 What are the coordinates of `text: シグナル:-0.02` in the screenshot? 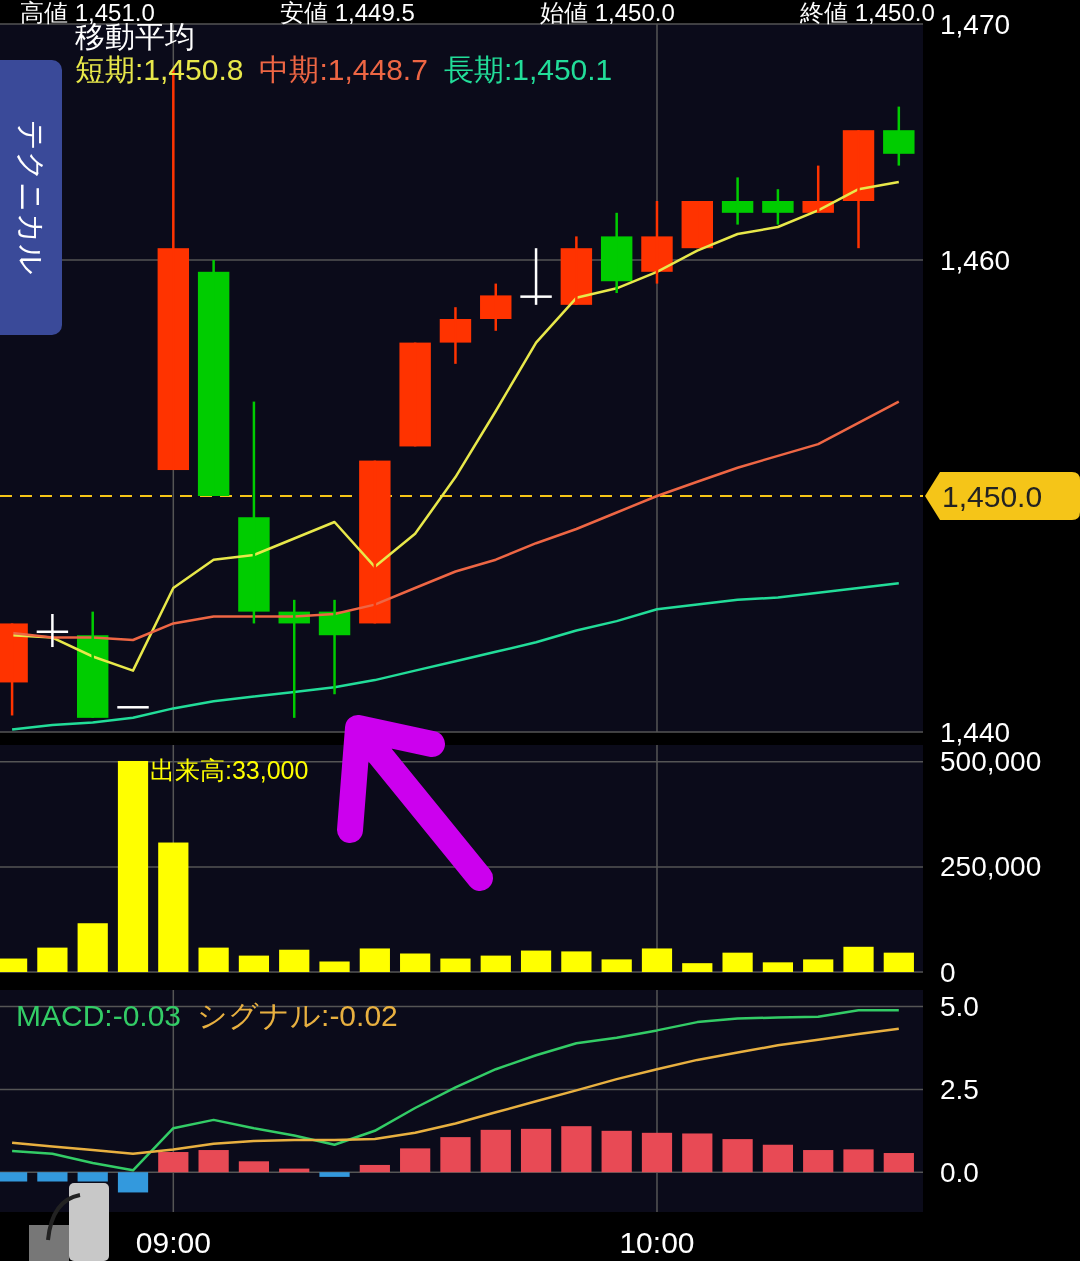 It's located at (297, 1015).